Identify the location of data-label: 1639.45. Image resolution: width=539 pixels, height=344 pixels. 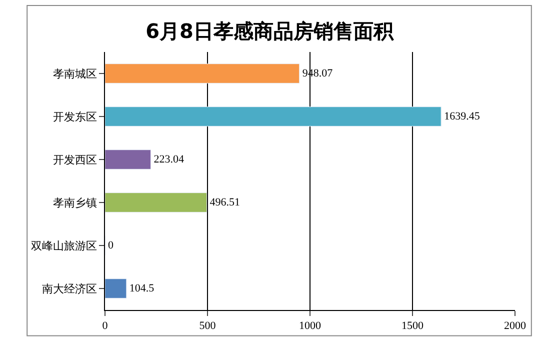
(462, 116).